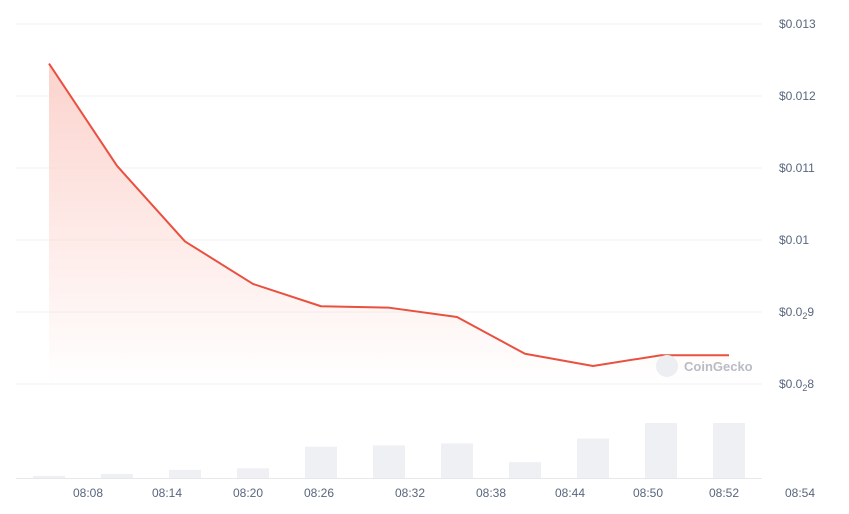 The image size is (849, 514). I want to click on y-tick-label: $0.028, so click(796, 385).